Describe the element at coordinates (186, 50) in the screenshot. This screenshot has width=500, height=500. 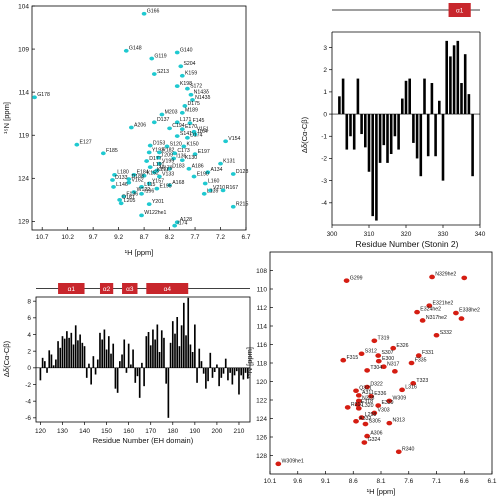
I see `peak-label: G140` at that location.